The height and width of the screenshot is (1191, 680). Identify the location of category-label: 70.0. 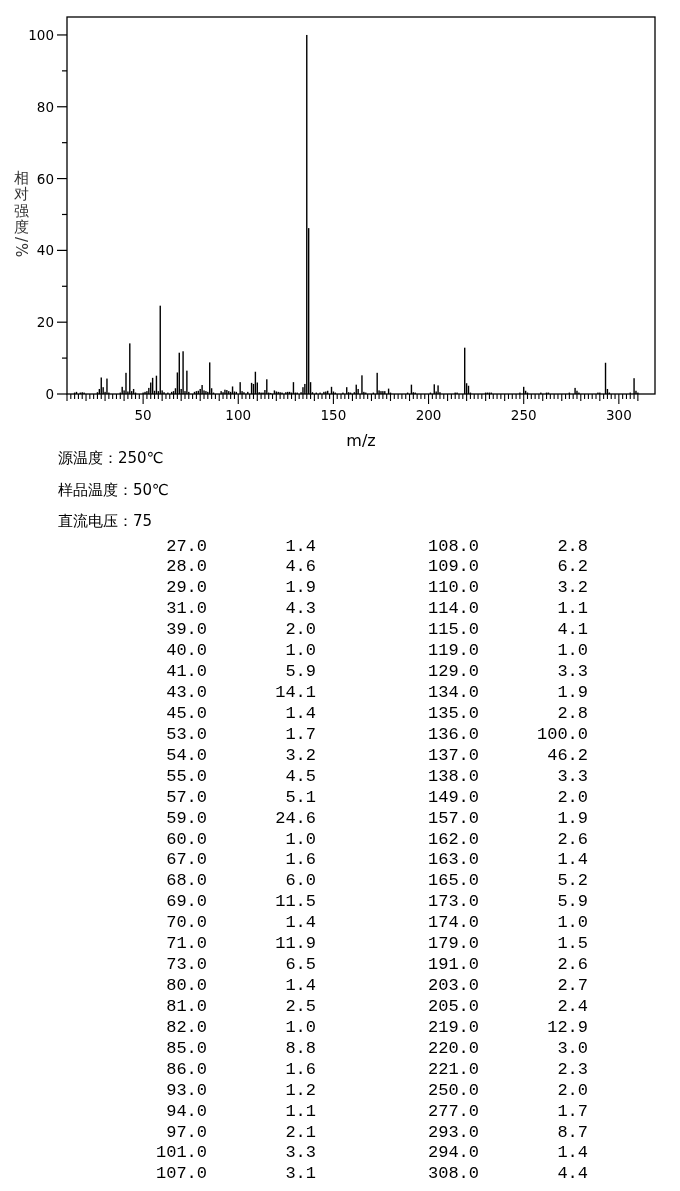
(186, 923).